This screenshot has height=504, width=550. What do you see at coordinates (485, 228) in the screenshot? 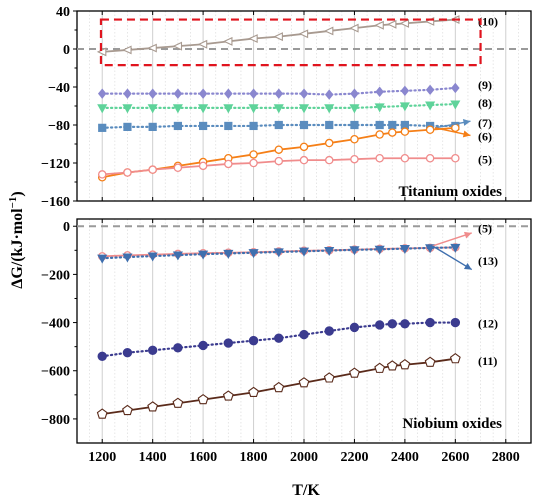
I see `series-label: (5)` at bounding box center [485, 228].